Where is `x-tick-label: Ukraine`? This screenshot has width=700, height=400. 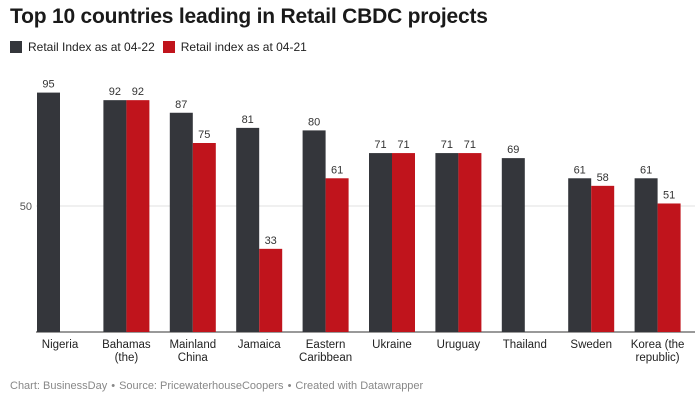 x-tick-label: Ukraine is located at coordinates (392, 345).